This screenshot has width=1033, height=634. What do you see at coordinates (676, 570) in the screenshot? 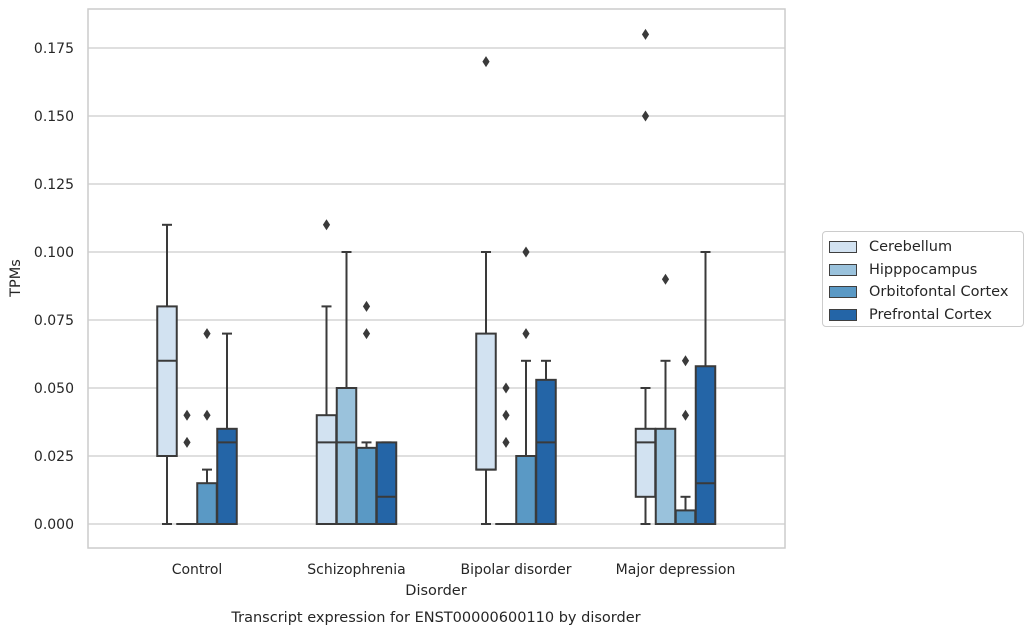
I see `x-tick-label: Major depression` at bounding box center [676, 570].